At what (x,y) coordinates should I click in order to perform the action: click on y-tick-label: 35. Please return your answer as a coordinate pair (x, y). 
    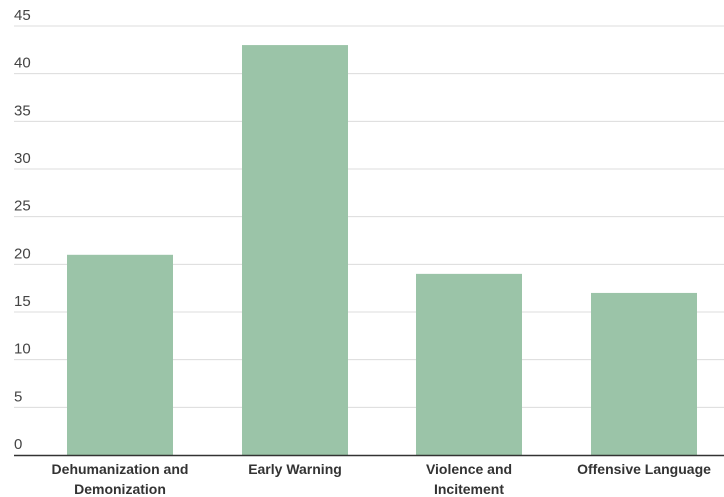
    Looking at the image, I should click on (22, 110).